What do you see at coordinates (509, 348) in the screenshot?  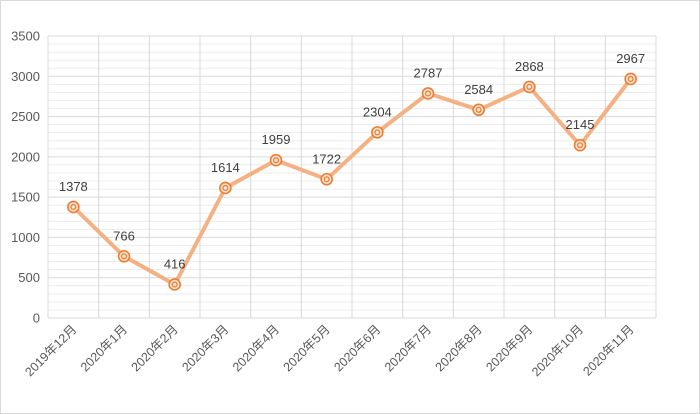 I see `x-tick-label: 2020年9月` at bounding box center [509, 348].